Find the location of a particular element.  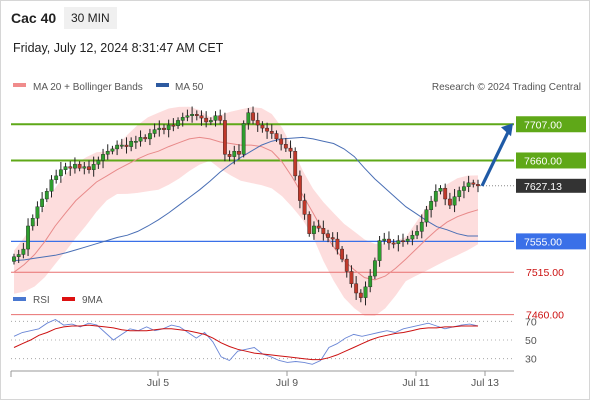

current-price-tag is located at coordinates (551, 185).